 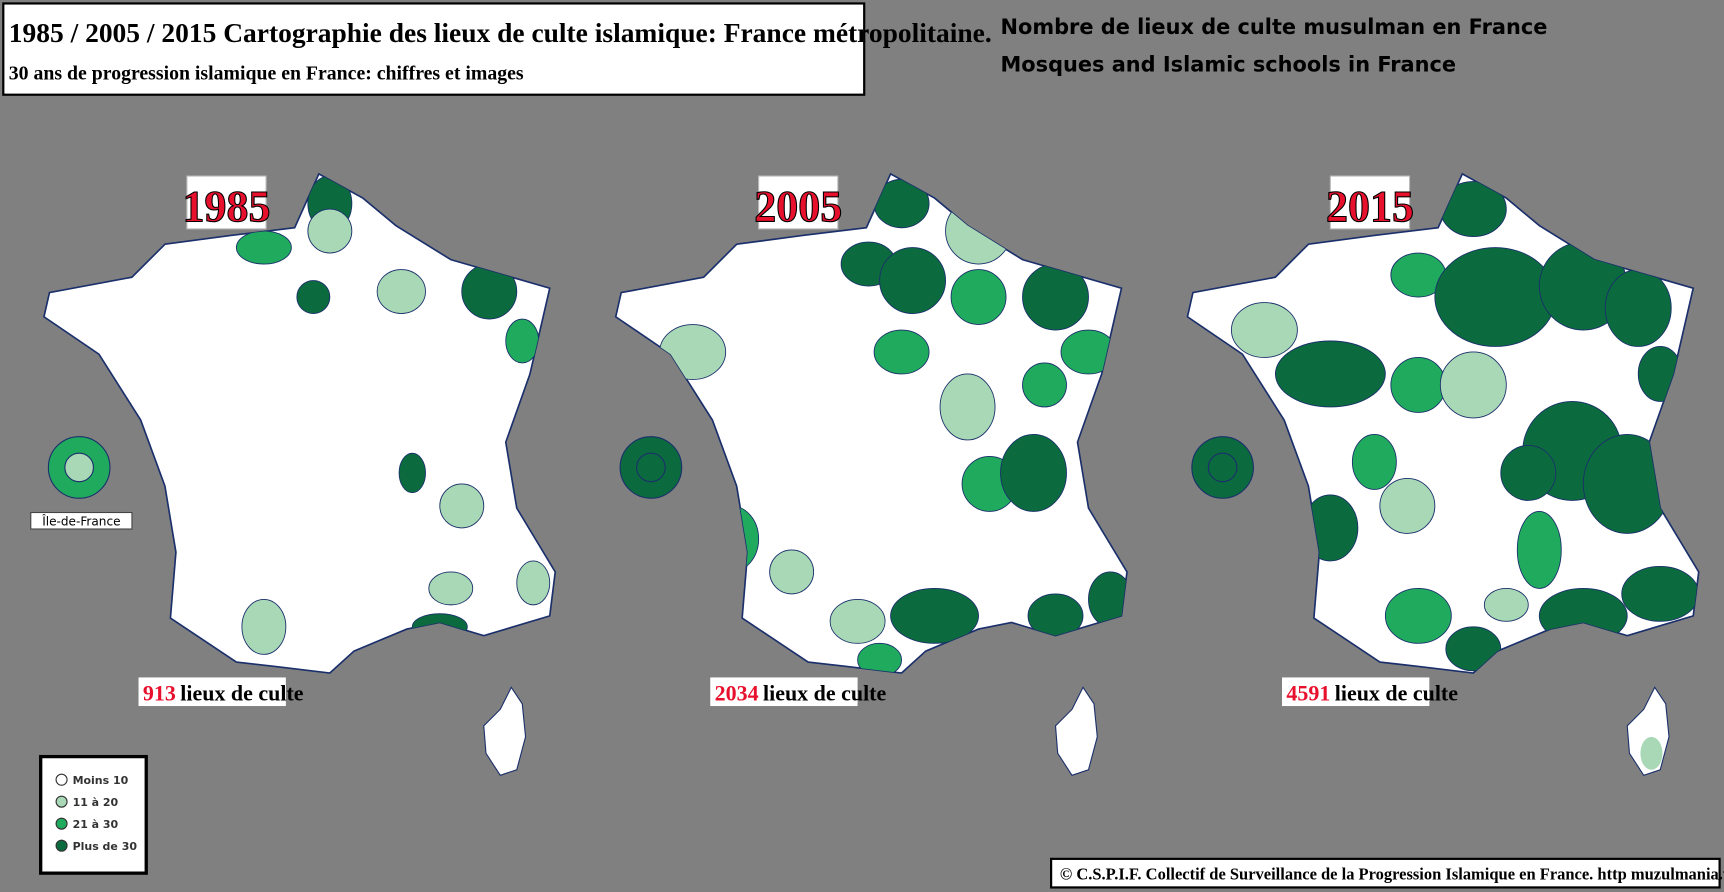 What do you see at coordinates (1308, 693) in the screenshot?
I see `count: 4591` at bounding box center [1308, 693].